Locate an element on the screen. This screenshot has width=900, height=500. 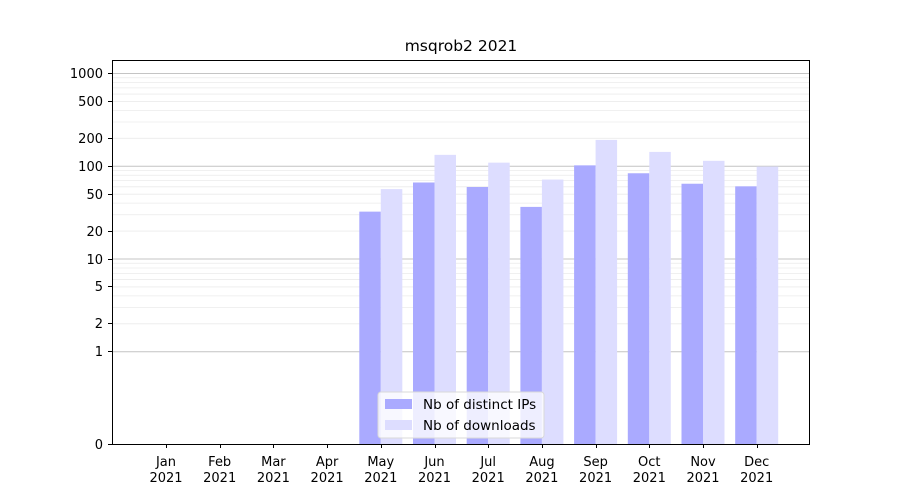
y-tick-label: 0 is located at coordinates (99, 445).